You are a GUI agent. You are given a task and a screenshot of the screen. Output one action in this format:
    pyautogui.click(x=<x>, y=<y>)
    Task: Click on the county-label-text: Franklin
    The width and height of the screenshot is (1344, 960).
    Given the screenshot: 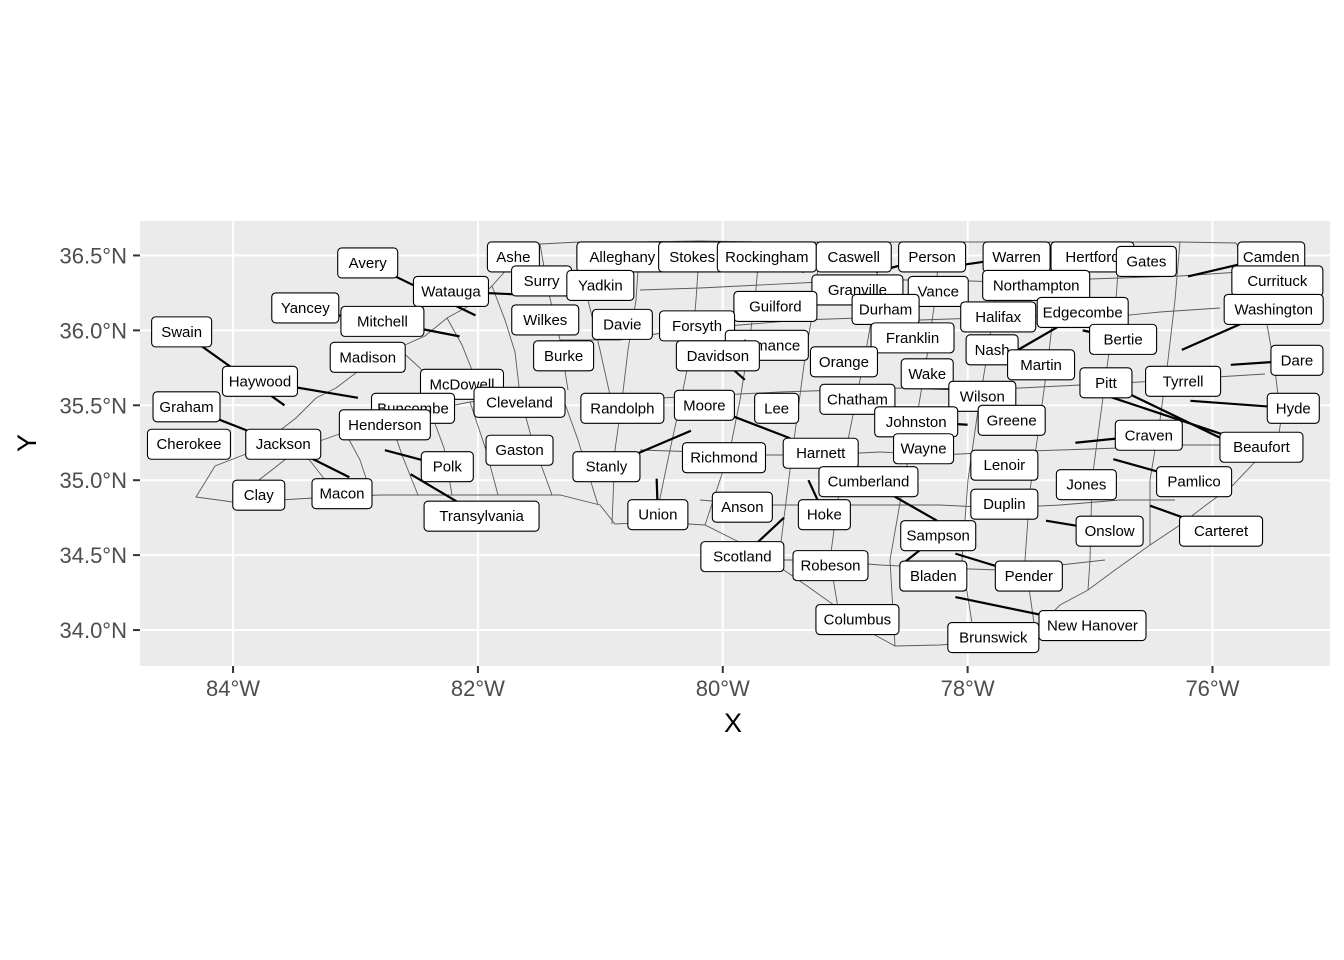 What is the action you would take?
    pyautogui.click(x=912, y=338)
    